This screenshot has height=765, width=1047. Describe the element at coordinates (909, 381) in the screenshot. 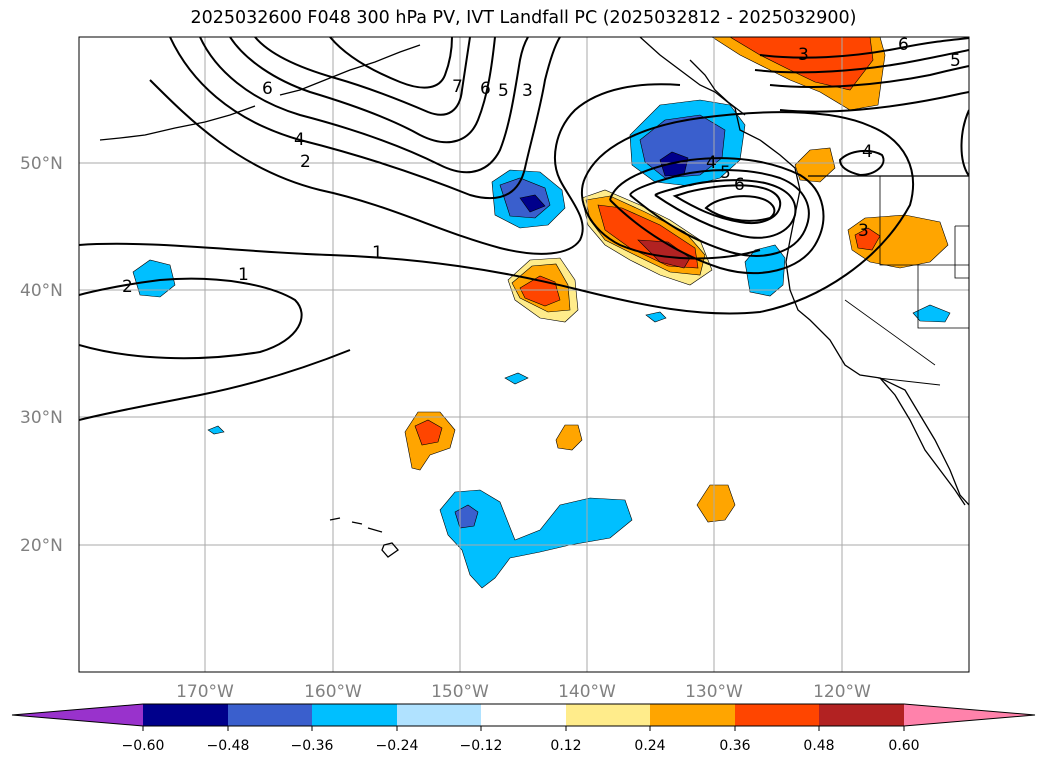

I see `border-us-mexico` at that location.